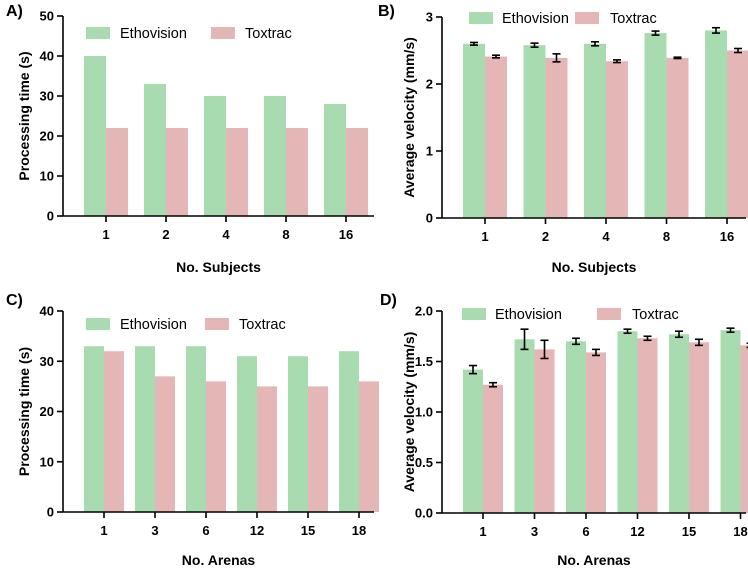 This screenshot has width=748, height=568. Describe the element at coordinates (388, 300) in the screenshot. I see `panel-letter: D)` at that location.